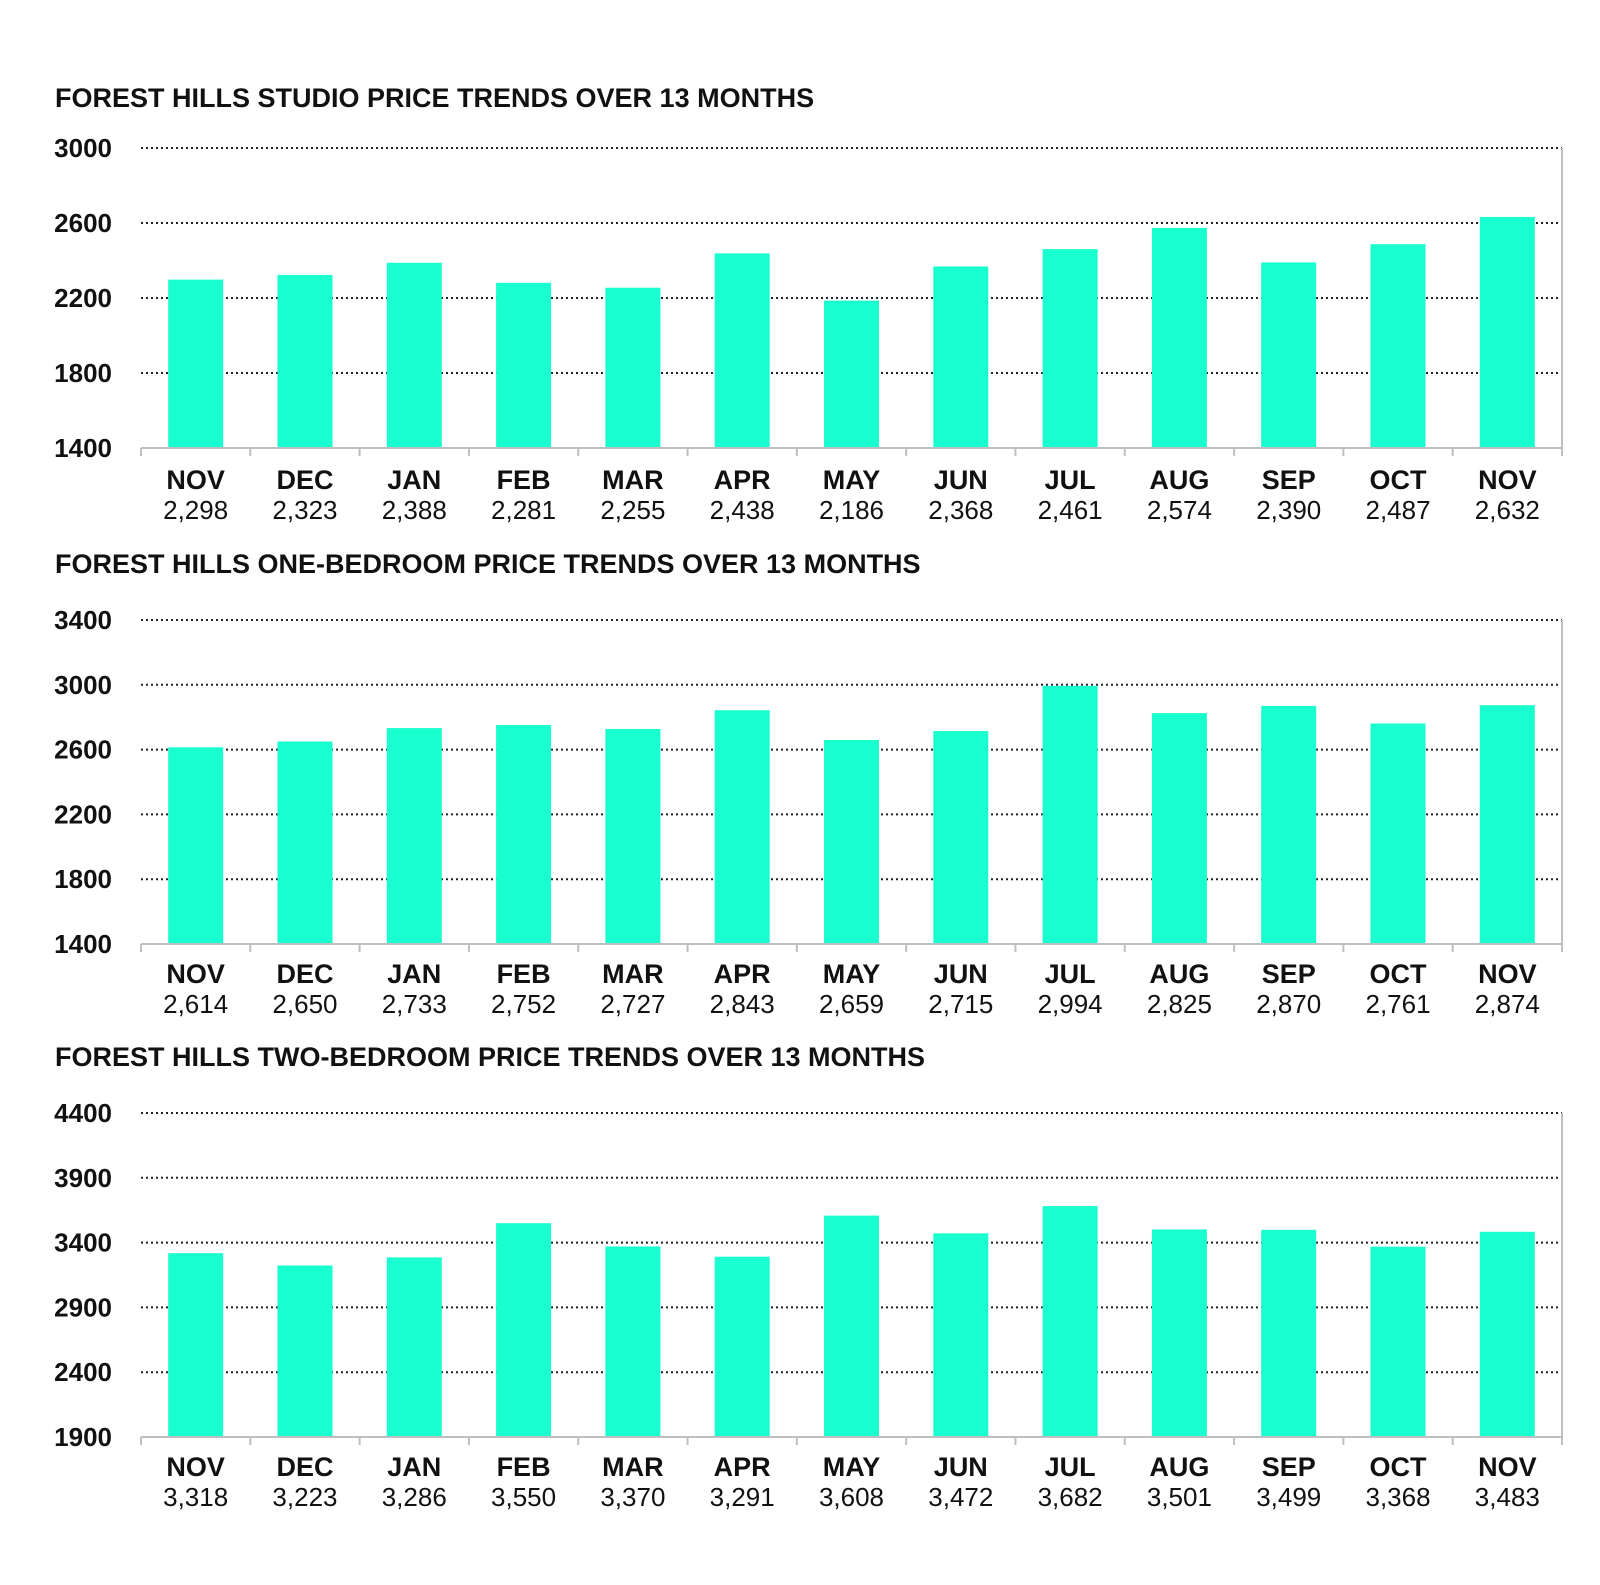 Image resolution: width=1600 pixels, height=1585 pixels. I want to click on value-label: 2,438, so click(742, 510).